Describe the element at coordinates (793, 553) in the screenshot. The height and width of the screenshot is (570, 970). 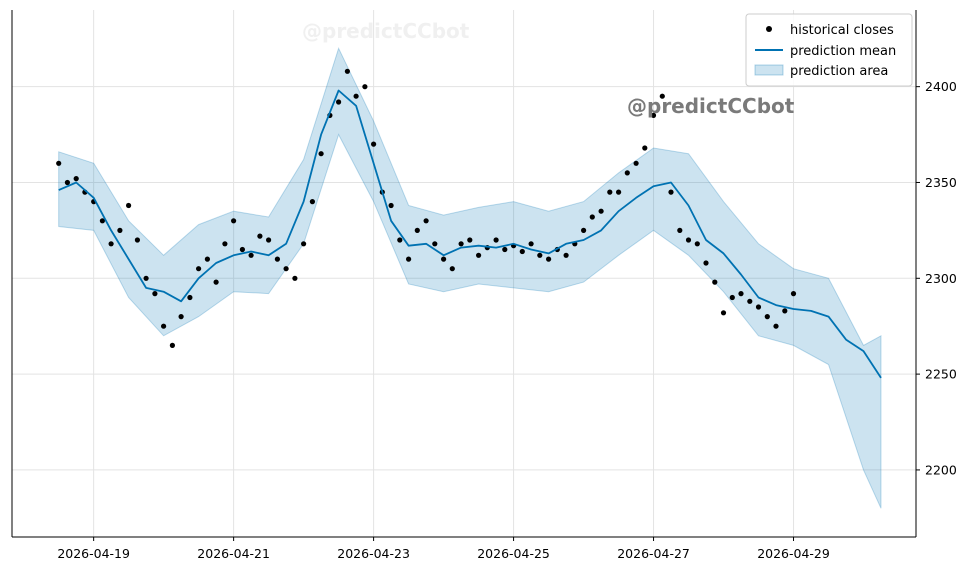
I see `x-tick-label: 2026-04-29` at that location.